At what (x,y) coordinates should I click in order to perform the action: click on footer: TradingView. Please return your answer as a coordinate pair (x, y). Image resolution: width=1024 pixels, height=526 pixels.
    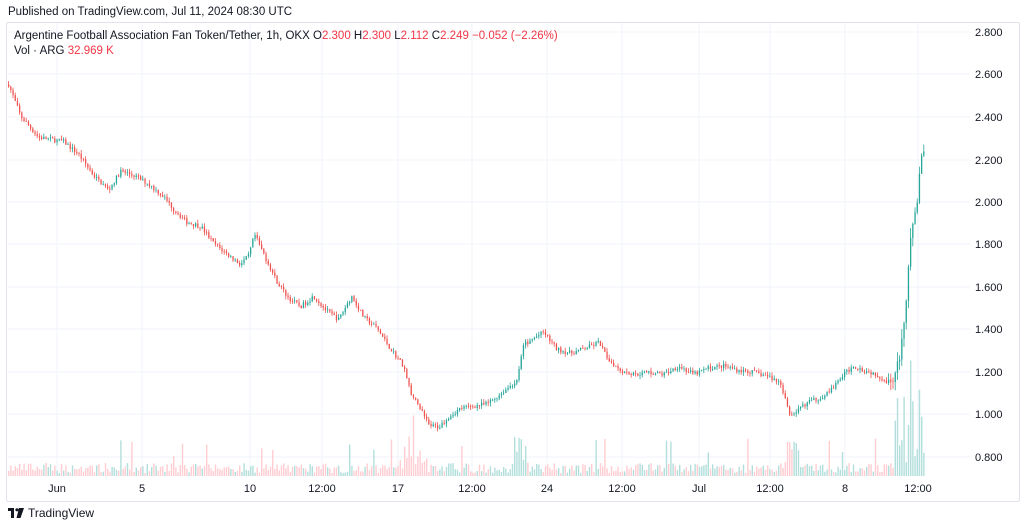
    Looking at the image, I should click on (51, 513).